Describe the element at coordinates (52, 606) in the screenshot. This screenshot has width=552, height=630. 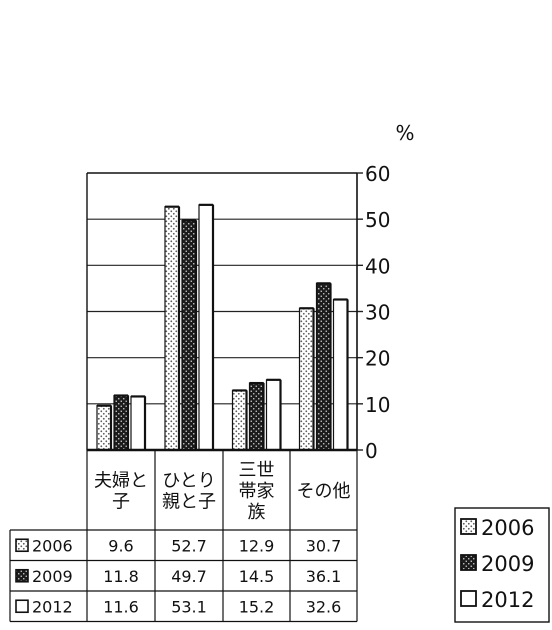
I see `table-series-name: 2012` at that location.